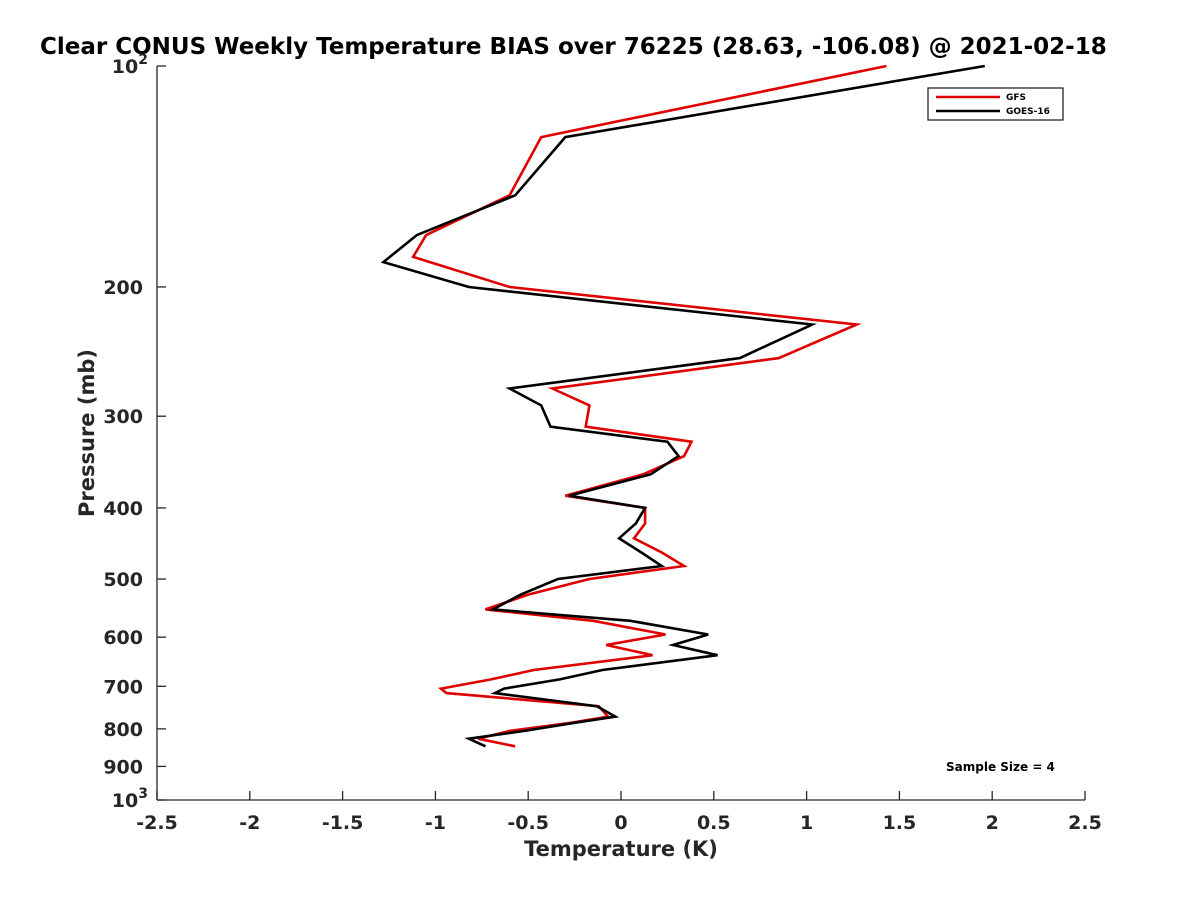 This screenshot has width=1200, height=900. What do you see at coordinates (123, 509) in the screenshot?
I see `y-tick-label: 400` at bounding box center [123, 509].